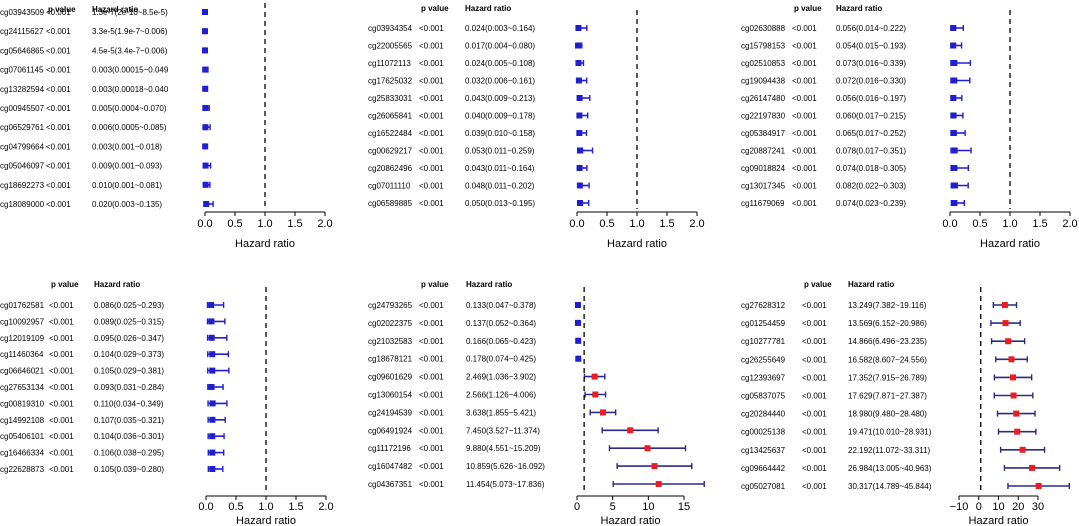 The width and height of the screenshot is (1079, 526). What do you see at coordinates (763, 63) in the screenshot?
I see `row-name: cg02510853` at bounding box center [763, 63].